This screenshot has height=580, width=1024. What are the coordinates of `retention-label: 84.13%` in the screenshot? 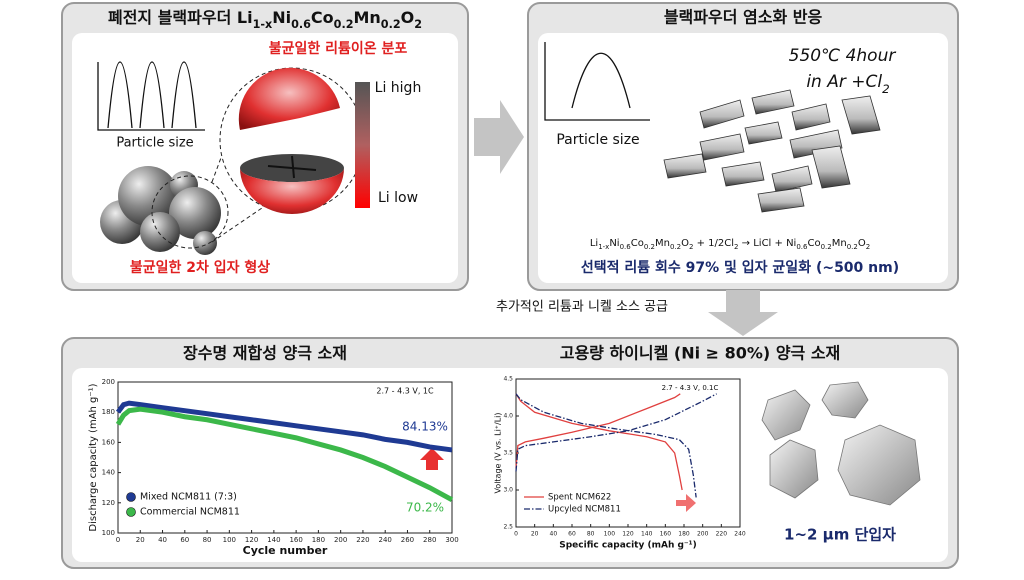 It's located at (425, 427).